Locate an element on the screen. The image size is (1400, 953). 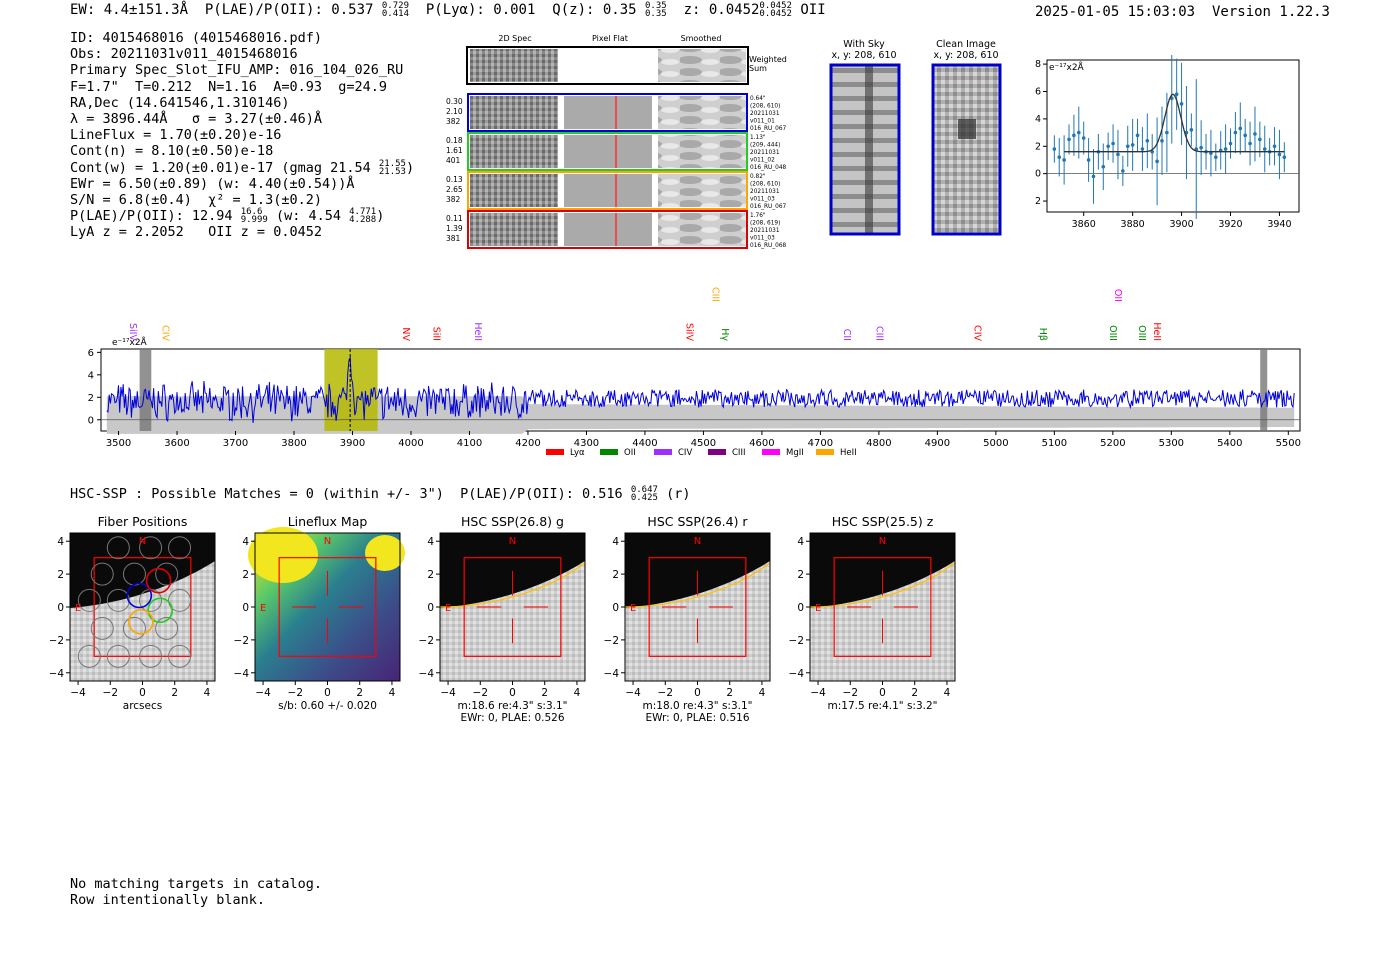
cutout-right-info: 016_RU_068 is located at coordinates (768, 246).